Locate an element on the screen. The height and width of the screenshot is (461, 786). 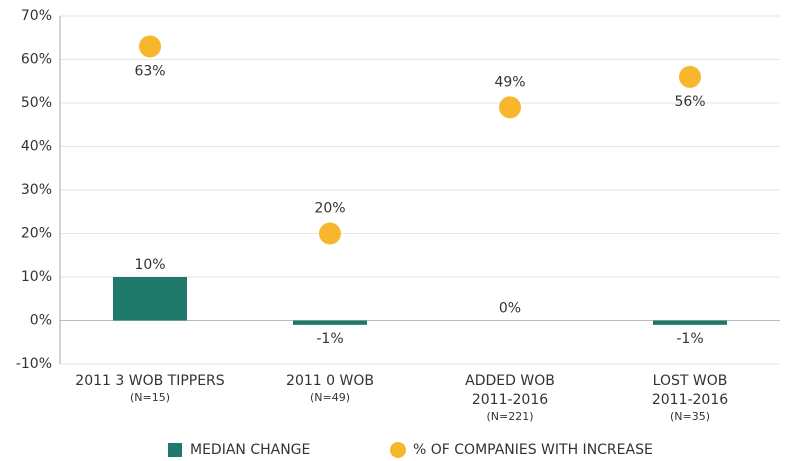
y-tick-label: 70% is located at coordinates (36, 16).